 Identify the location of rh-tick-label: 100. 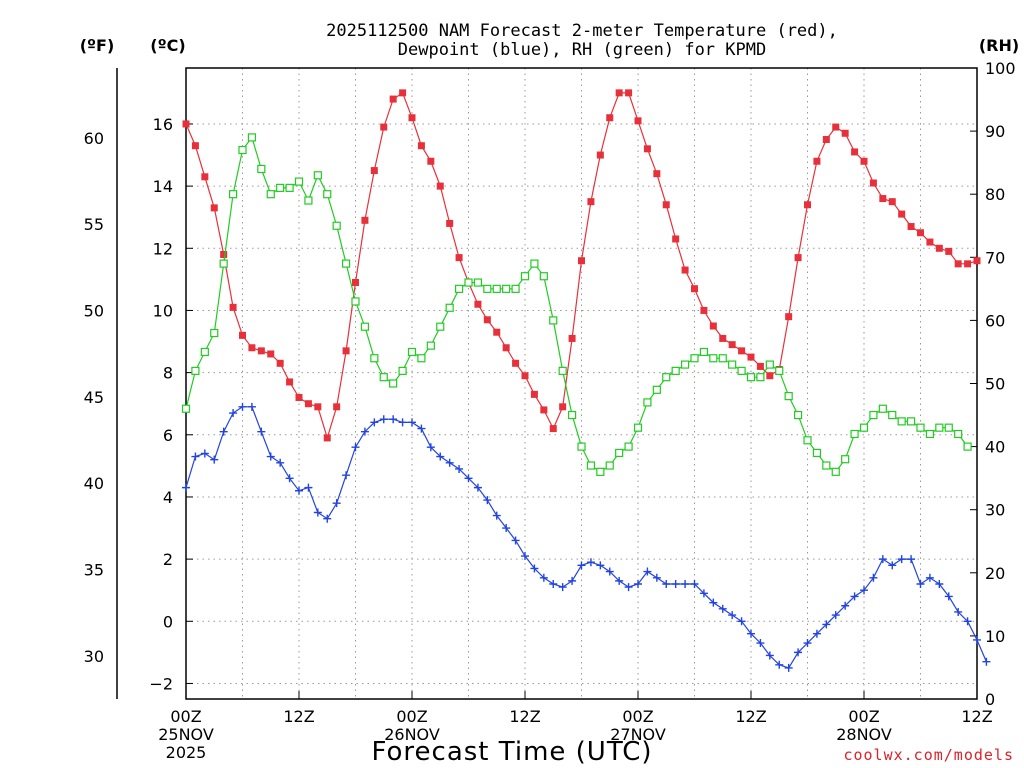
(1000, 68).